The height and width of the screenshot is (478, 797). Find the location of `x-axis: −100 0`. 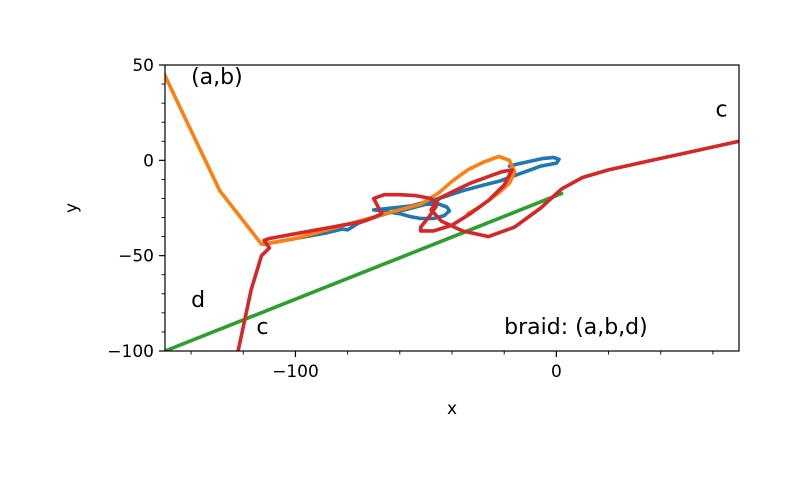

x-axis: −100 0 is located at coordinates (452, 366).